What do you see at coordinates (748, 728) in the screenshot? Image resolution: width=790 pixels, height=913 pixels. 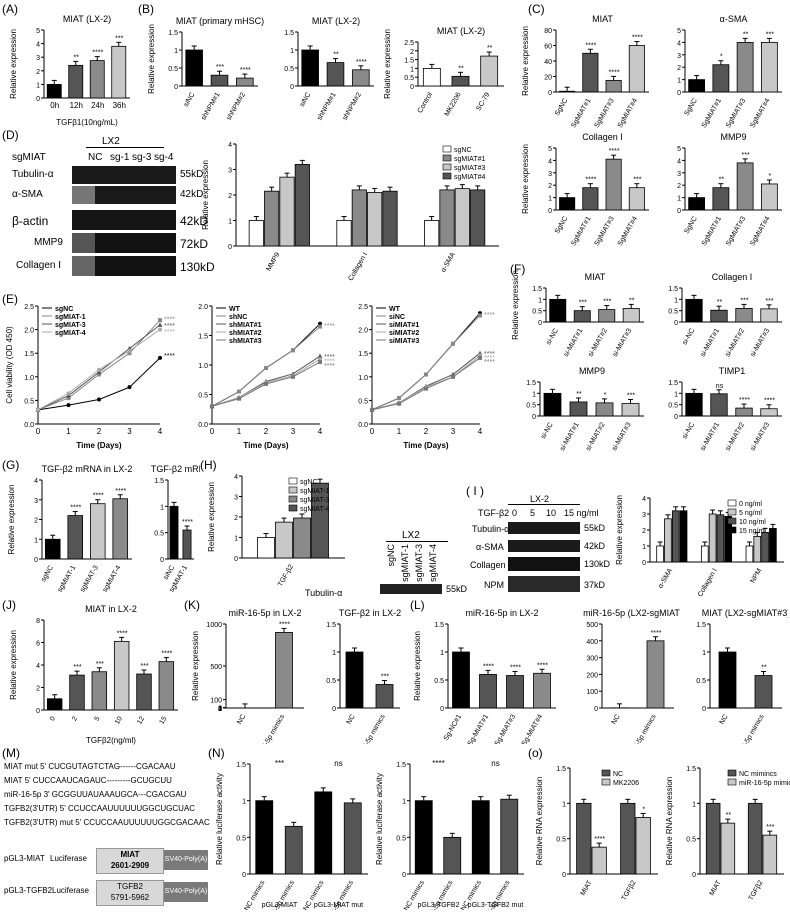 I see `x-tick-label: miR-16-5p mimics` at bounding box center [748, 728].